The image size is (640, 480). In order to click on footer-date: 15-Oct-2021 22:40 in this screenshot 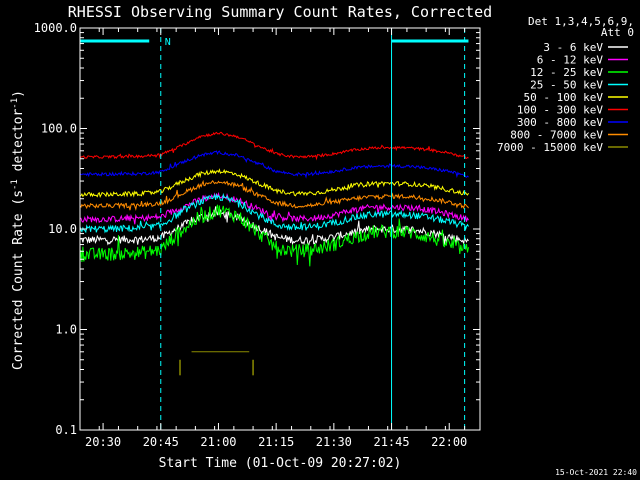, I will do `click(596, 472)`.